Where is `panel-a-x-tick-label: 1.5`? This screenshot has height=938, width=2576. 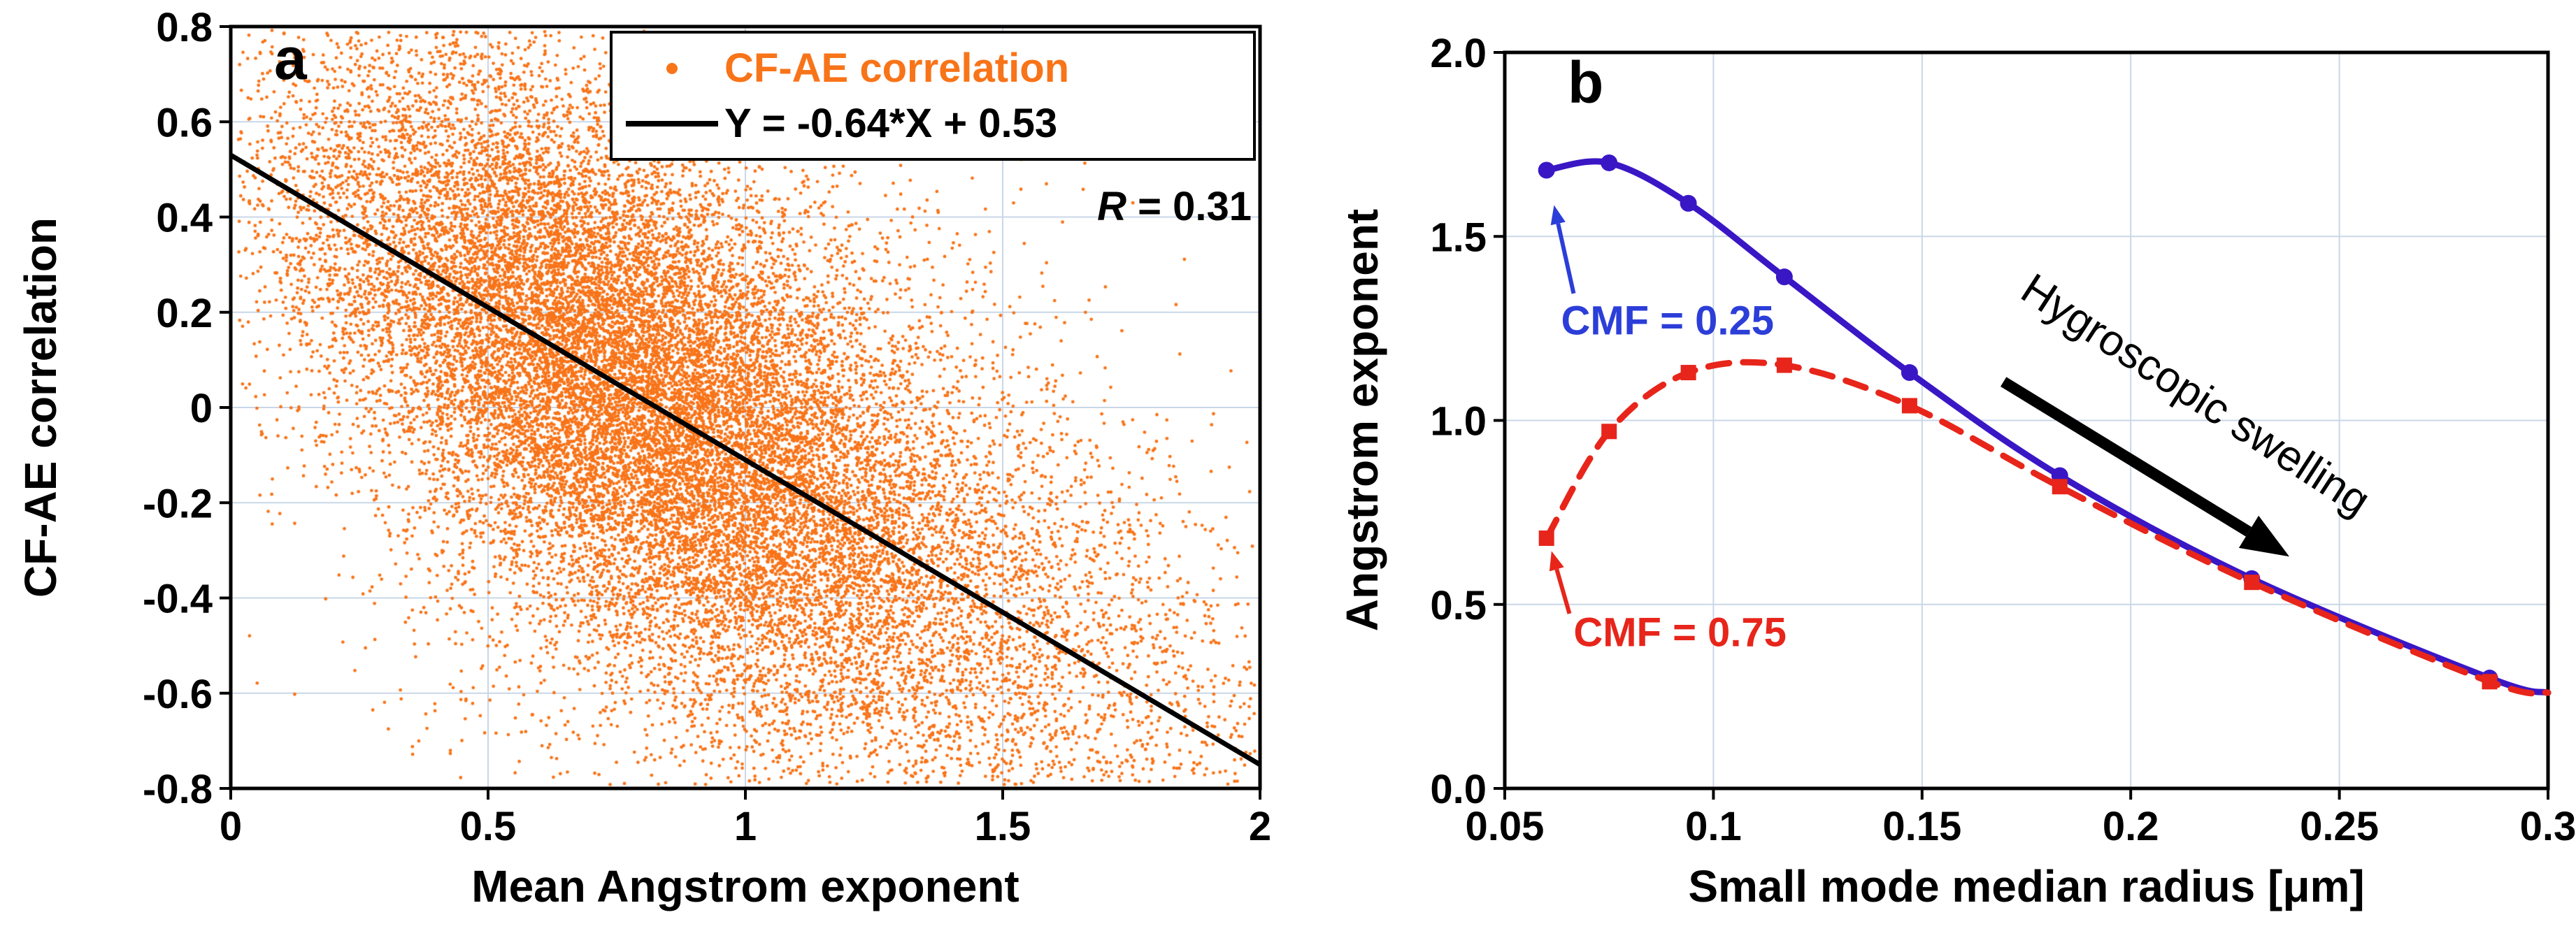
panel-a-x-tick-label: 1.5 is located at coordinates (1003, 826).